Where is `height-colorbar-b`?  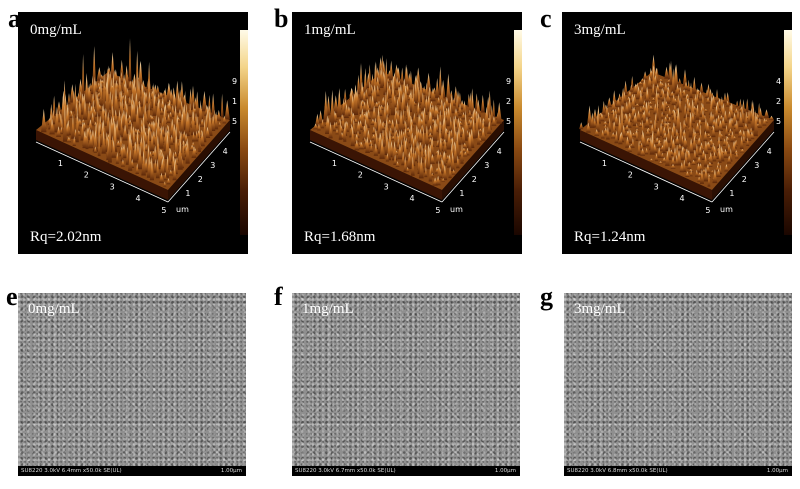 height-colorbar-b is located at coordinates (518, 132).